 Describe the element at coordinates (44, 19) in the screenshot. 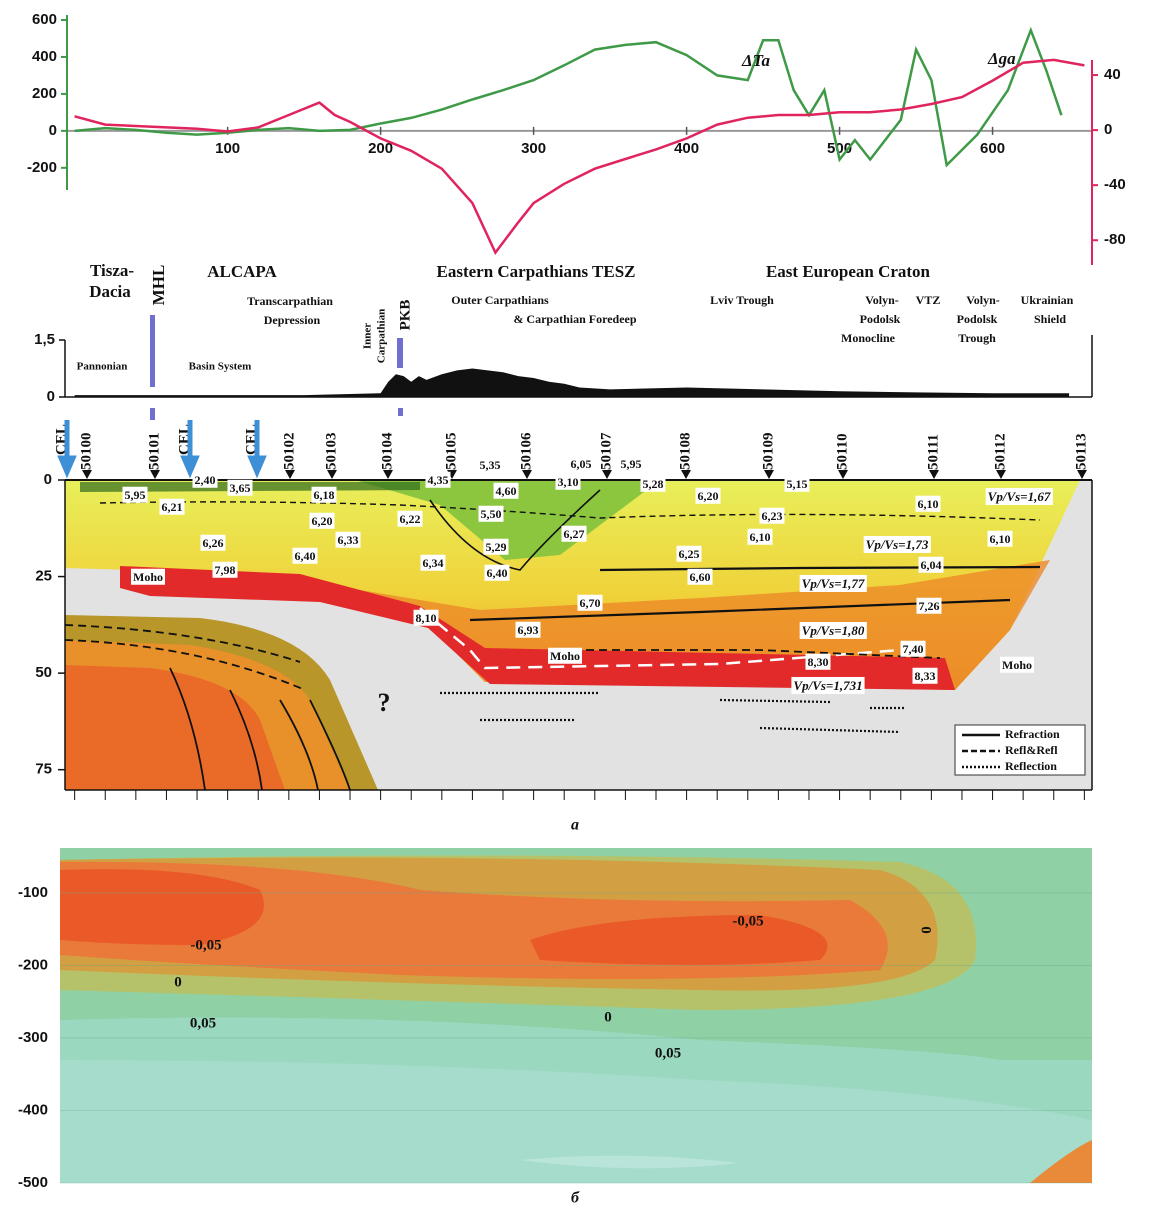

I see `y-tick-label: 600` at that location.